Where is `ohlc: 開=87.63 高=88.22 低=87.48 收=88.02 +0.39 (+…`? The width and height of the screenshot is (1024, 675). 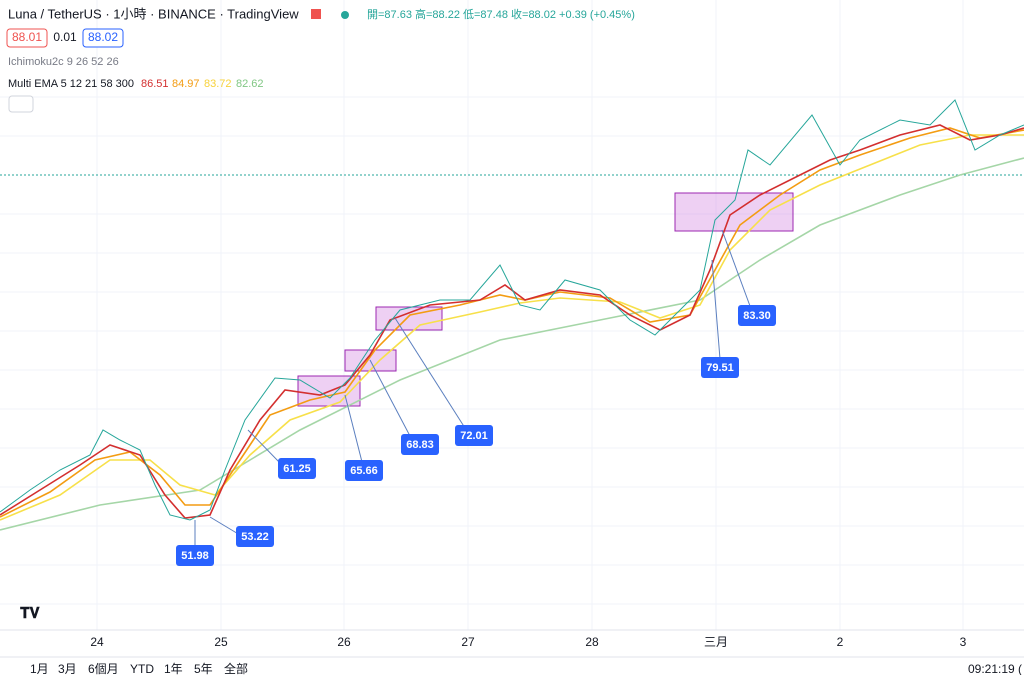 ohlc: 開=87.63 高=88.22 低=87.48 收=88.02 +0.39 (+… is located at coordinates (501, 14).